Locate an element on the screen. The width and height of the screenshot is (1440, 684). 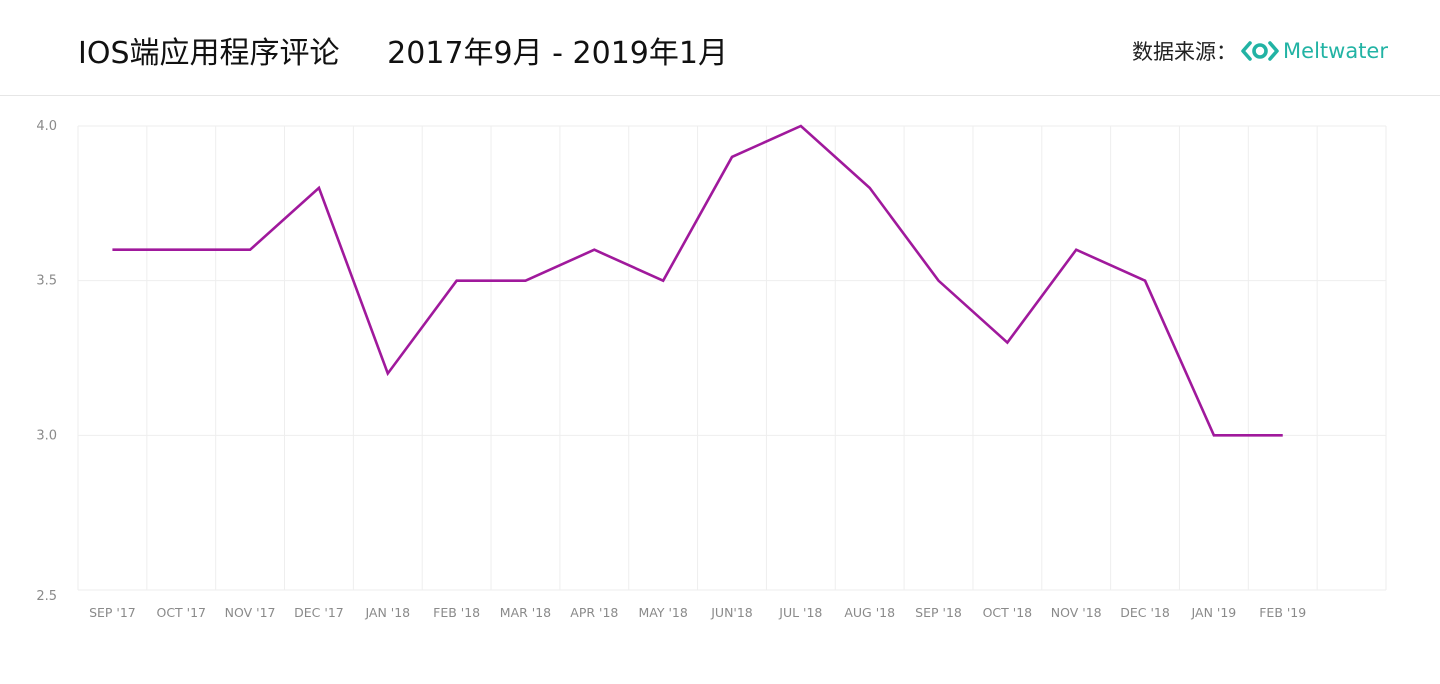
x-tick-label: JAN '18 is located at coordinates (387, 612).